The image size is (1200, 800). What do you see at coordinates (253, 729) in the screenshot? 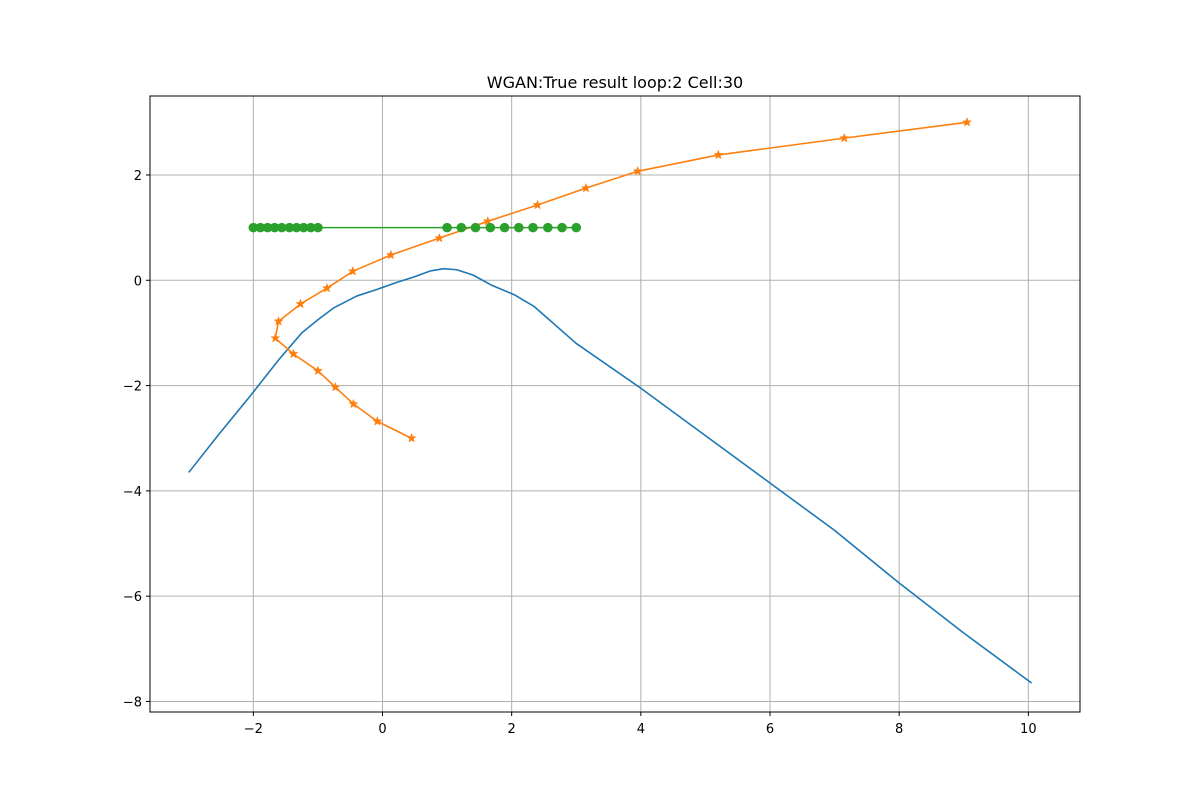
I see `x-tick-label: −2` at bounding box center [253, 729].